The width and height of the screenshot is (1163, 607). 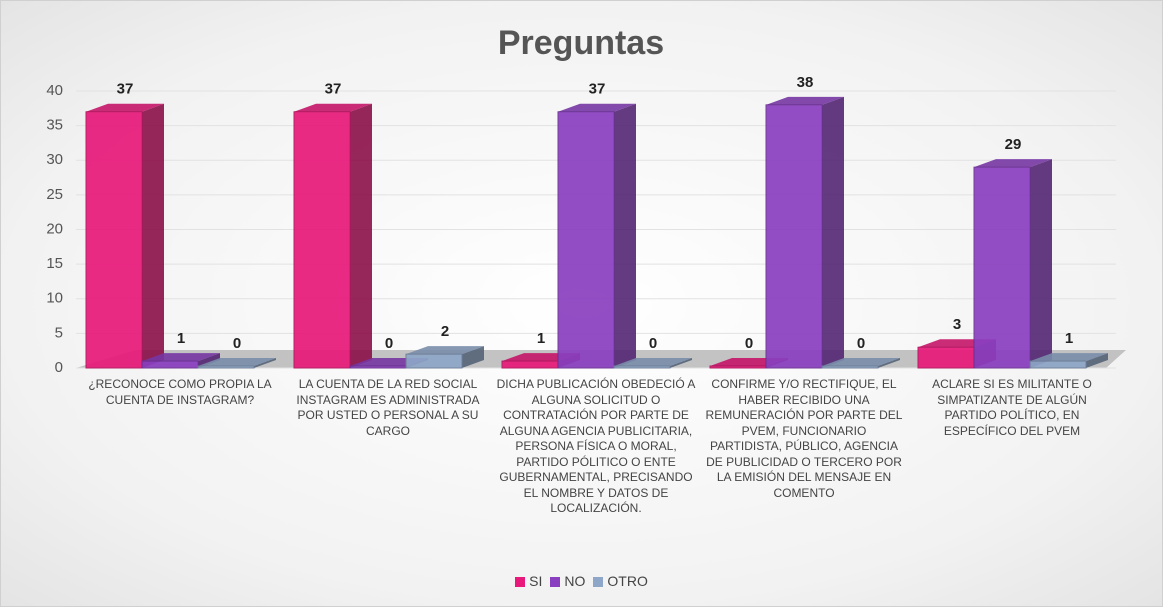 What do you see at coordinates (581, 43) in the screenshot?
I see `chart-title: Preguntas` at bounding box center [581, 43].